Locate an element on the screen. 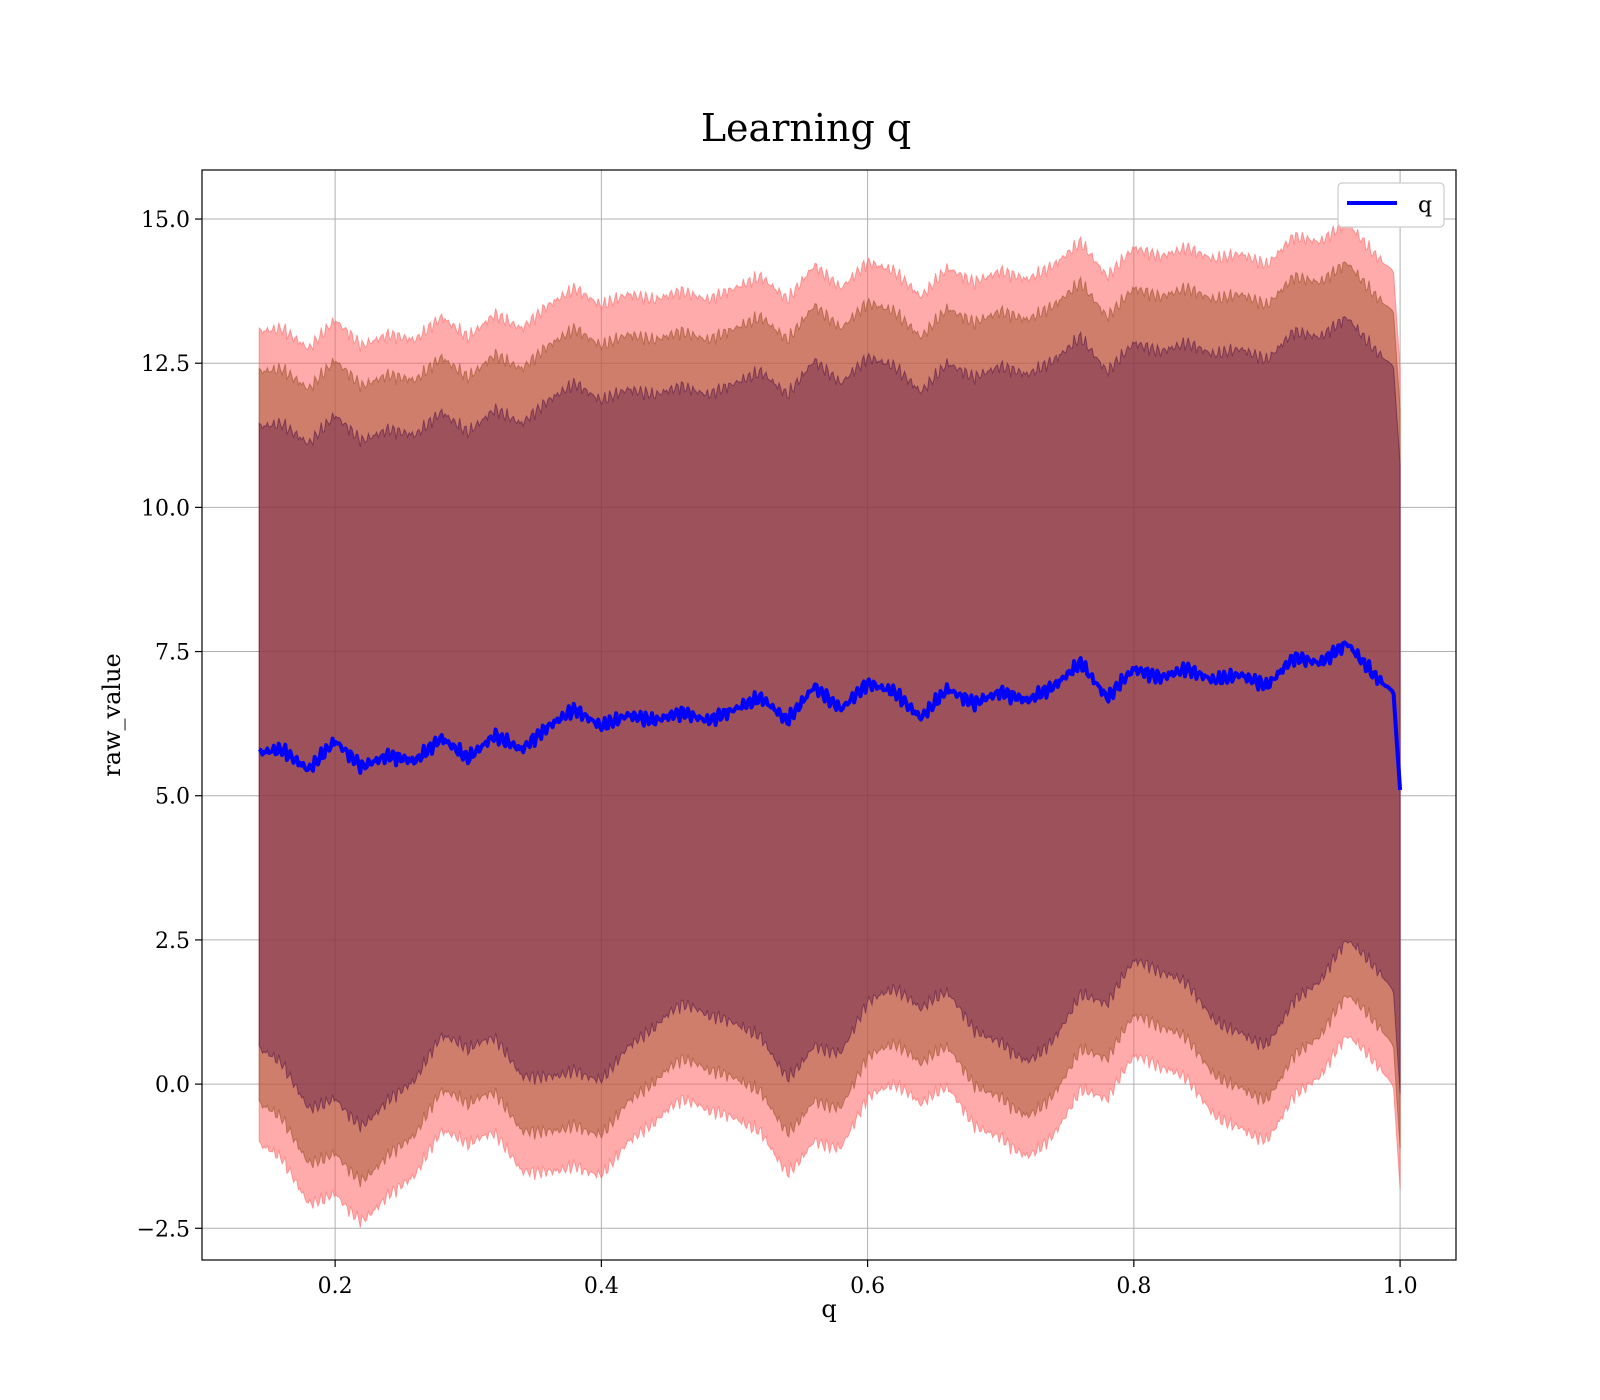 Image resolution: width=1600 pixels, height=1400 pixels. y-tick-label: 15.0 is located at coordinates (165, 220).